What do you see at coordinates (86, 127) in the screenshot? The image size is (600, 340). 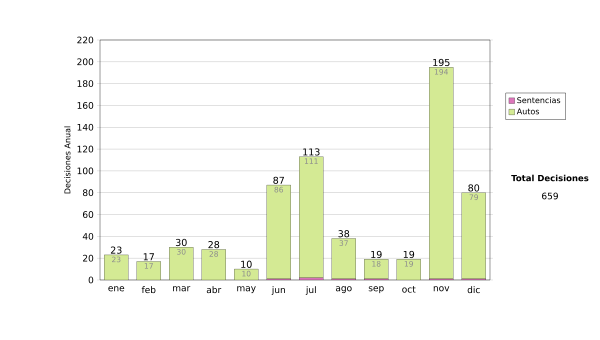 I see `y-tick-label: 140` at bounding box center [86, 127].